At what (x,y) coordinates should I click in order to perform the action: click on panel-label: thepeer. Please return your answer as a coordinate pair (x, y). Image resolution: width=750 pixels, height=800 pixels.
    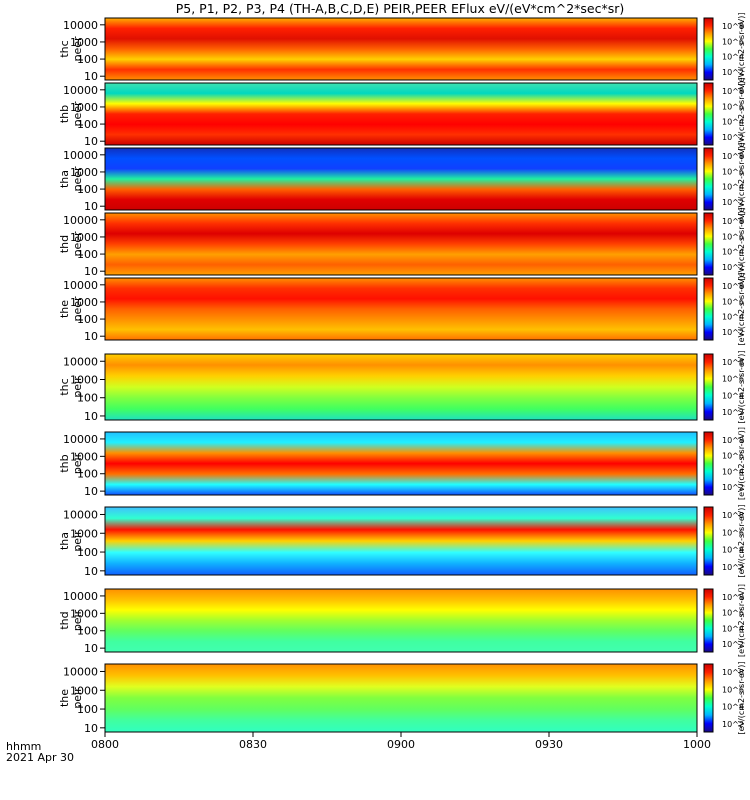
    Looking at the image, I should click on (71, 309).